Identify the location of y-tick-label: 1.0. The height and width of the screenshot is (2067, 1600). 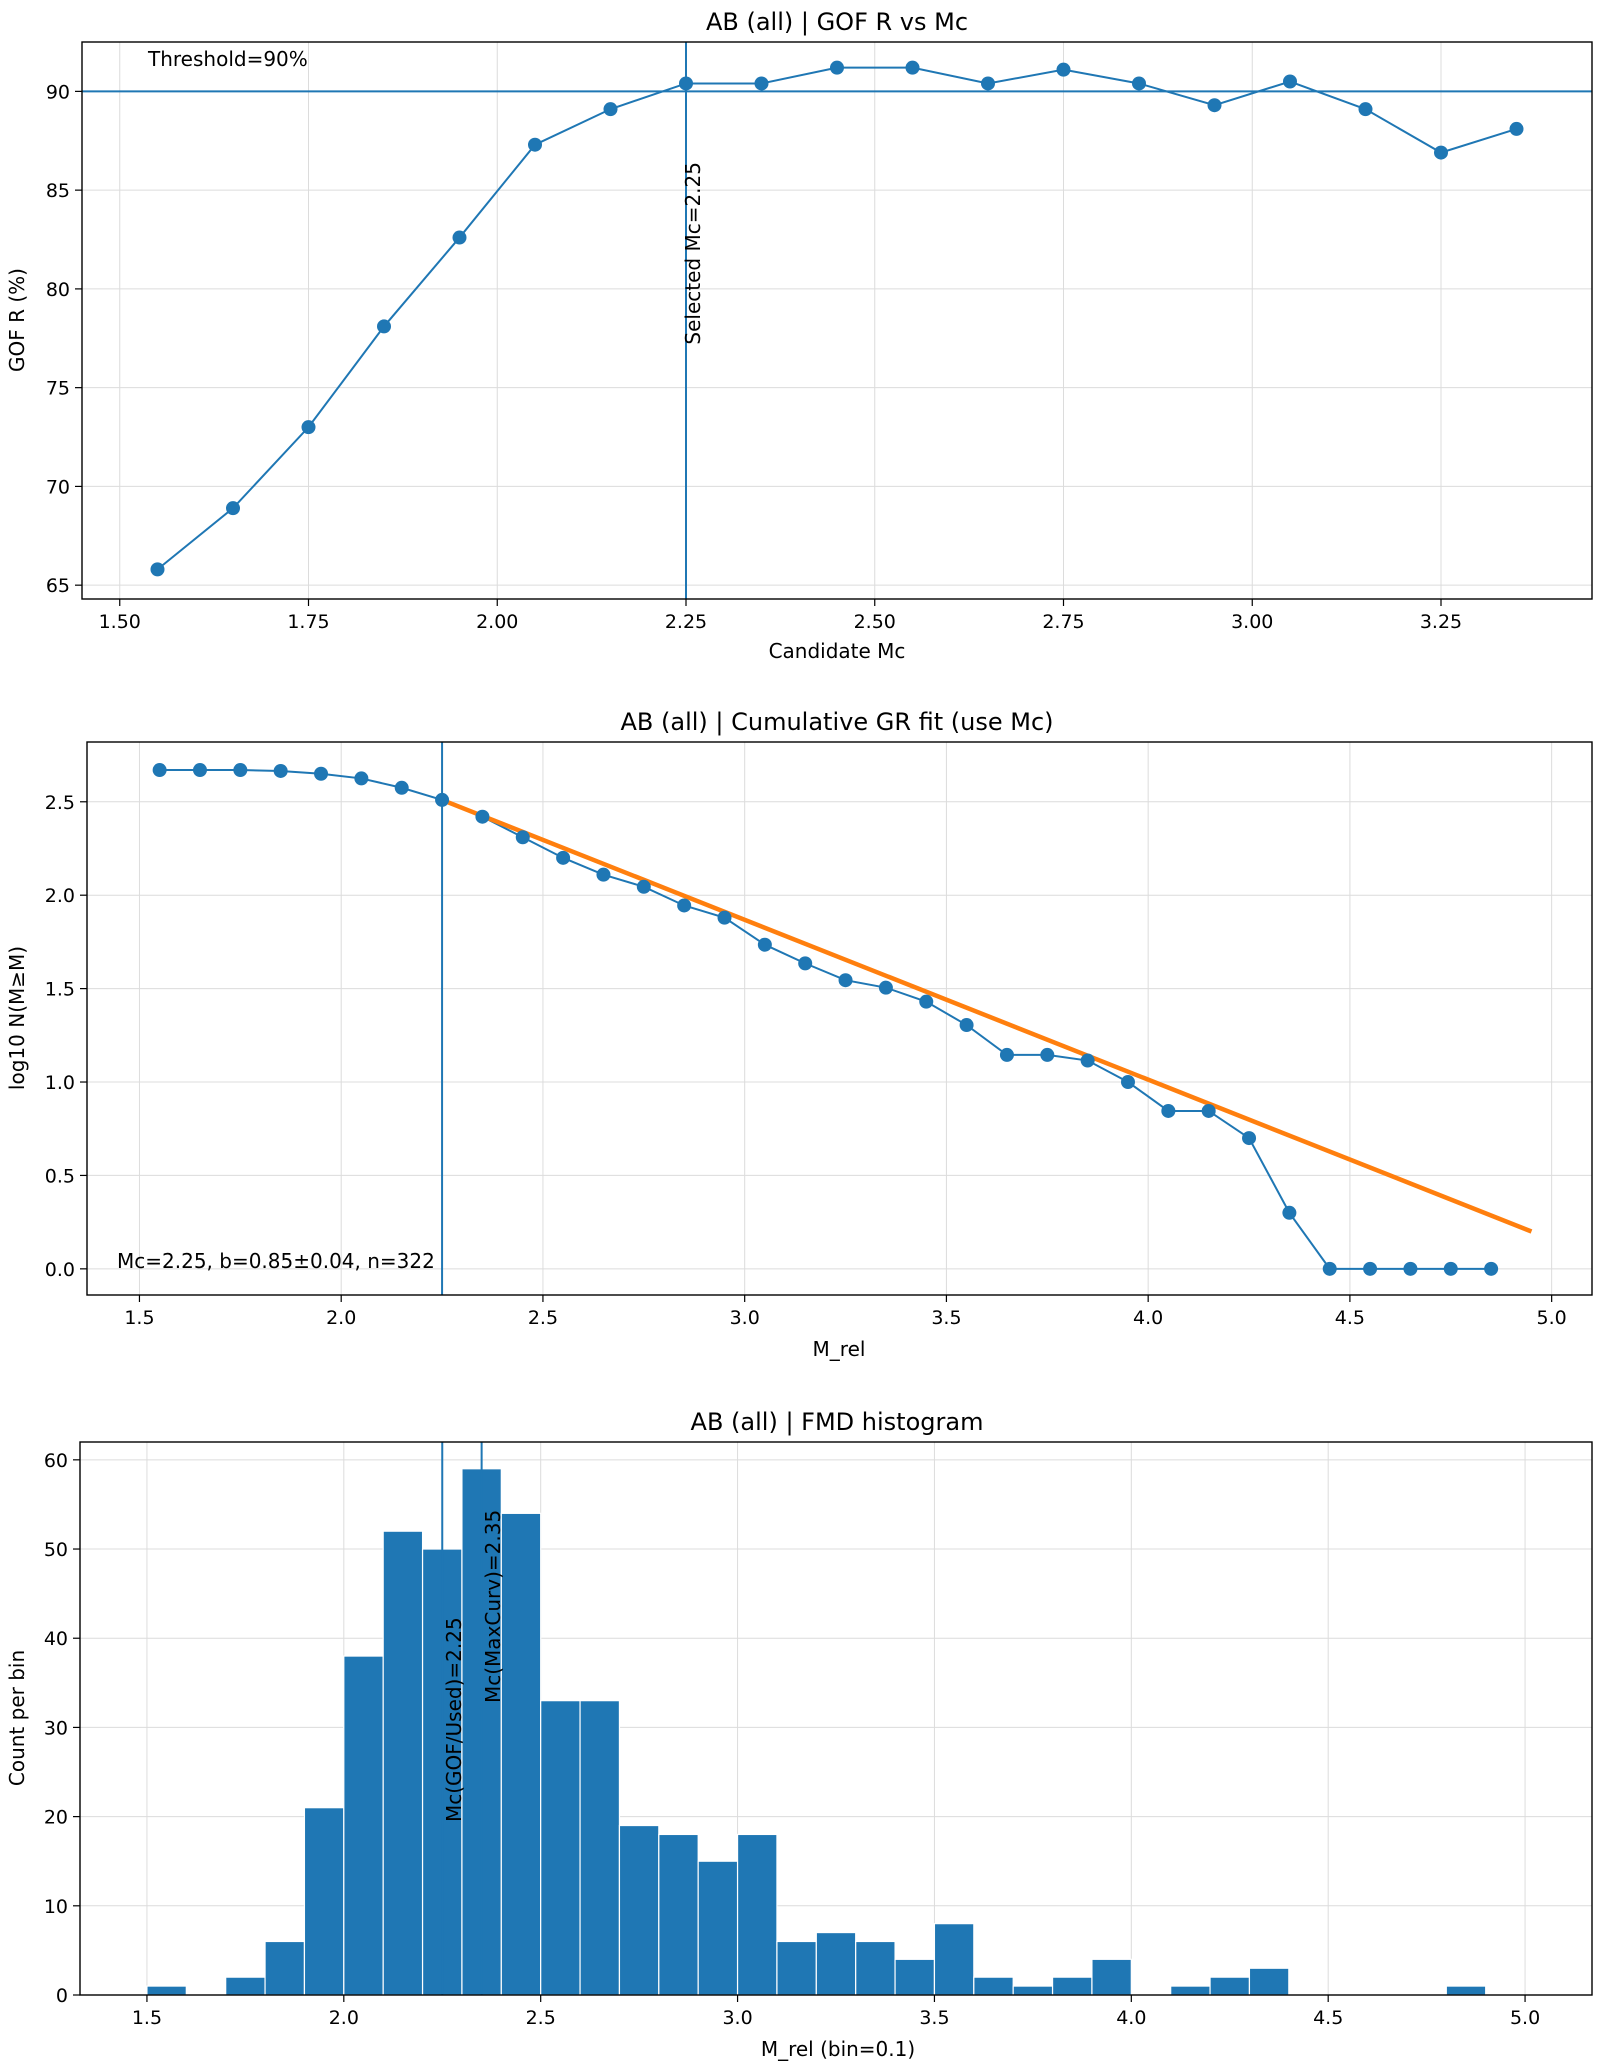
(60, 1083).